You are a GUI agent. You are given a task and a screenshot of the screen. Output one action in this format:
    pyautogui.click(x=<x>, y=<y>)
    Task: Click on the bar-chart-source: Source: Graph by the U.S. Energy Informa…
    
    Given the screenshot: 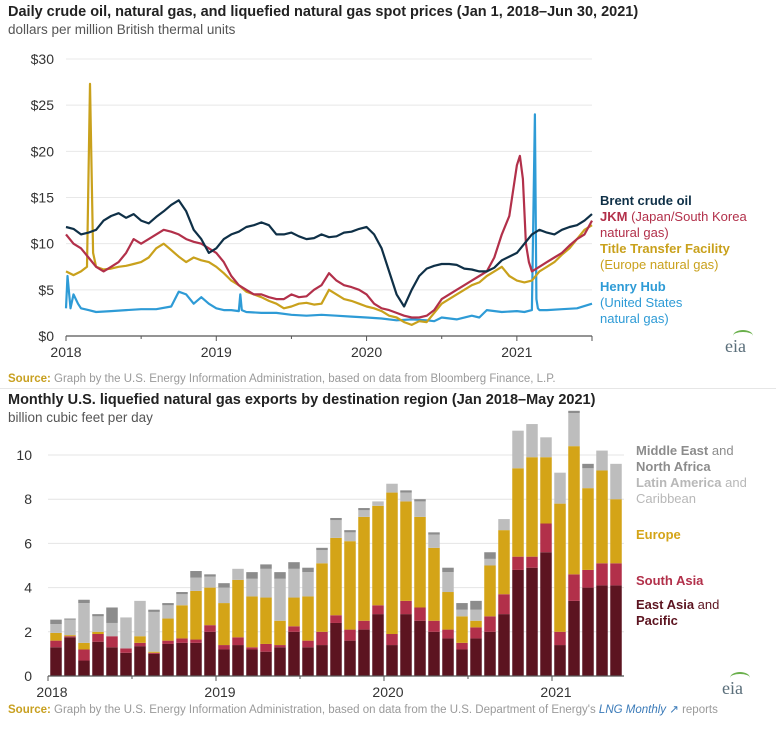 What is the action you would take?
    pyautogui.click(x=363, y=710)
    